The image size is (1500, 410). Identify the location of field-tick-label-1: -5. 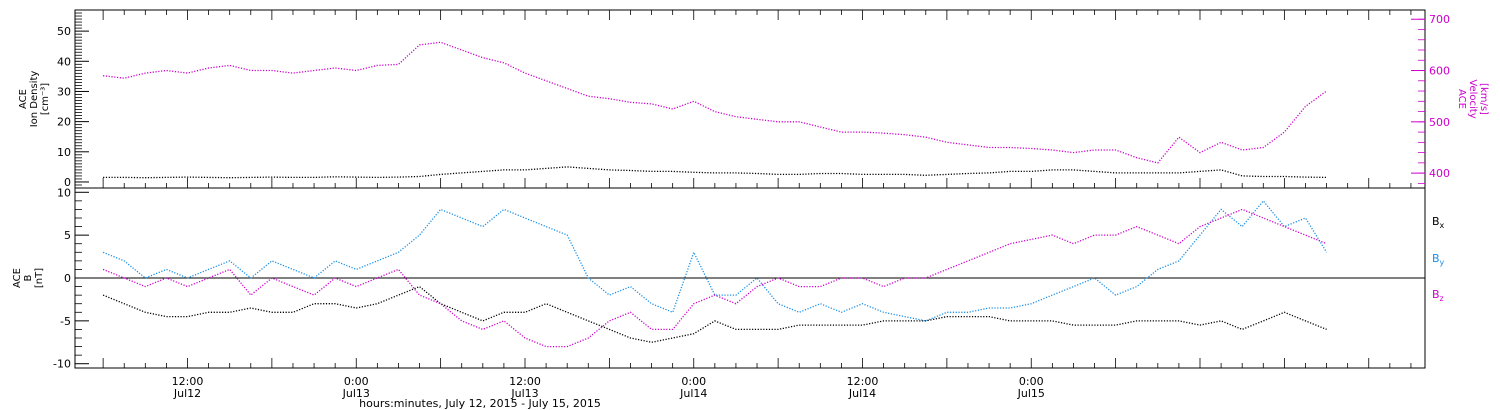
(65, 321).